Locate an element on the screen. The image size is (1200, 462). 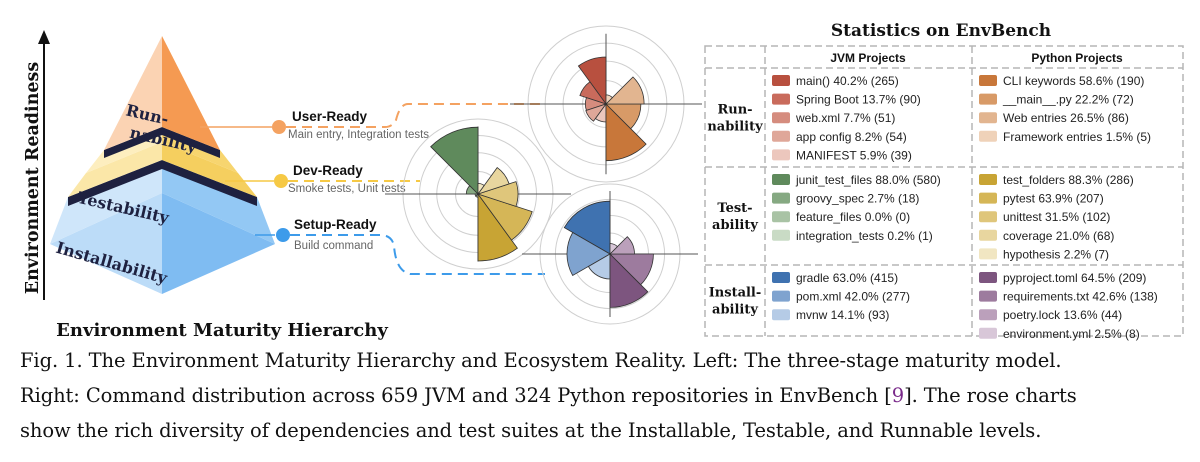
pyramid-level-installability is located at coordinates (106, 243).